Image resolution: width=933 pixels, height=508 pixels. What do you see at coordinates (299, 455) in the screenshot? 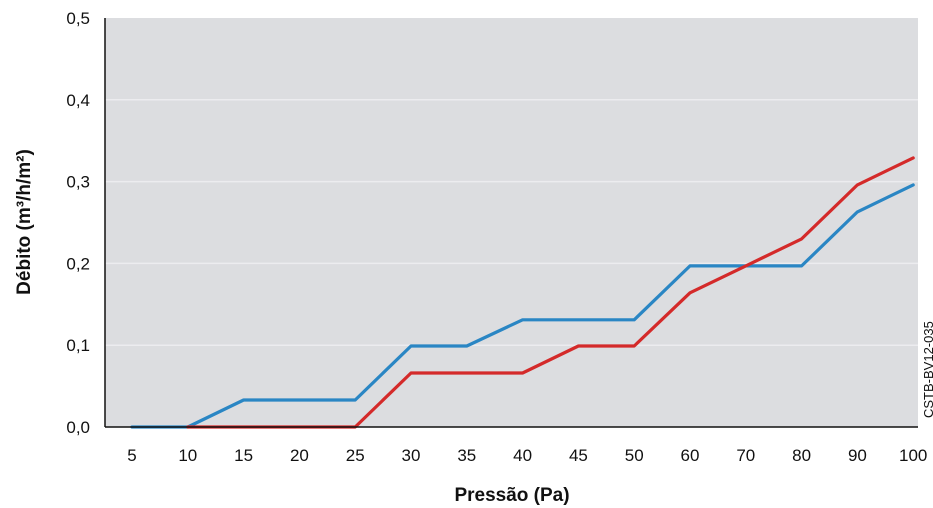
I see `x-tick-label: 20` at bounding box center [299, 455].